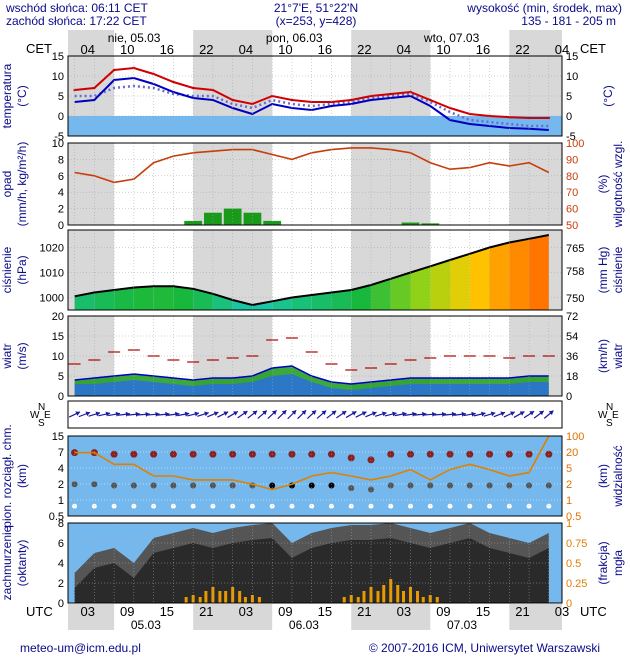  Describe the element at coordinates (294, 38) in the screenshot. I see `top-day-label: pon, 06.03` at that location.